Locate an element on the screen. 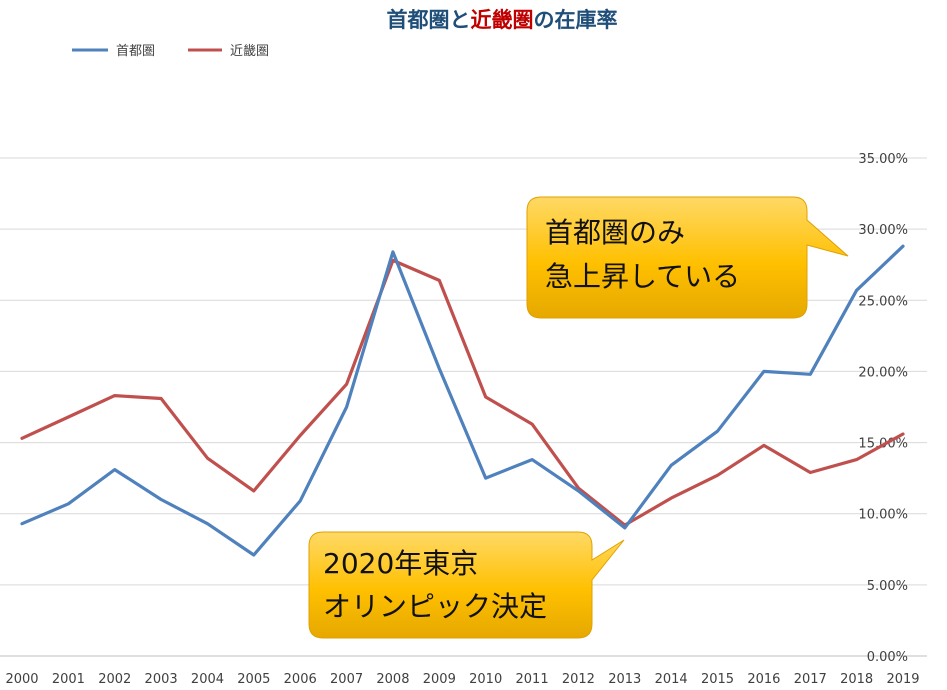 This screenshot has width=947, height=690. title-part-shutoken: 首都圏 is located at coordinates (418, 20).